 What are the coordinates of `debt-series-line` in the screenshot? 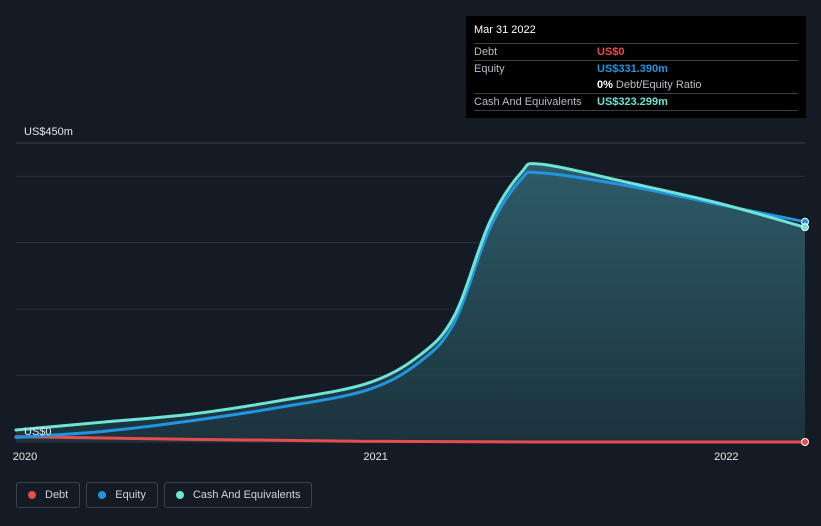 It's located at (410, 439).